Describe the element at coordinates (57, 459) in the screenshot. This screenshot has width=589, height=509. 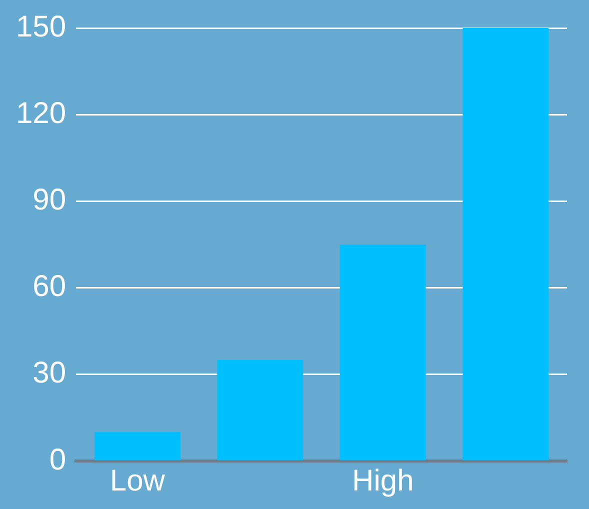
I see `y-tick-label: 0` at that location.